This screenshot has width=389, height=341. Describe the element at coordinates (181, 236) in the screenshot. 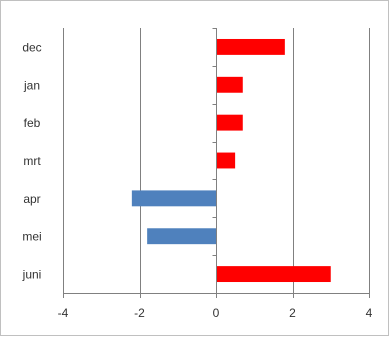

I see `bar-mei` at that location.